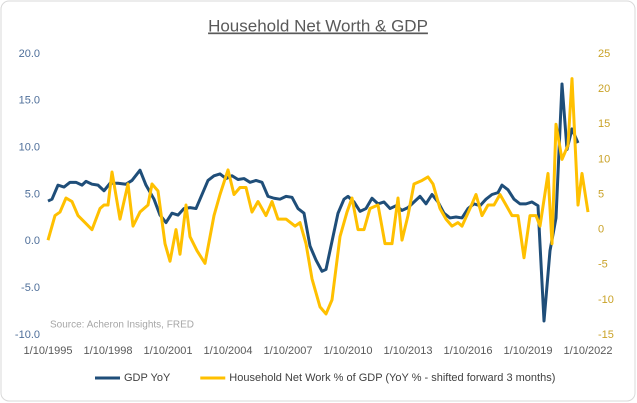  Describe the element at coordinates (468, 351) in the screenshot. I see `x-tick-label: 1/10/2016` at that location.